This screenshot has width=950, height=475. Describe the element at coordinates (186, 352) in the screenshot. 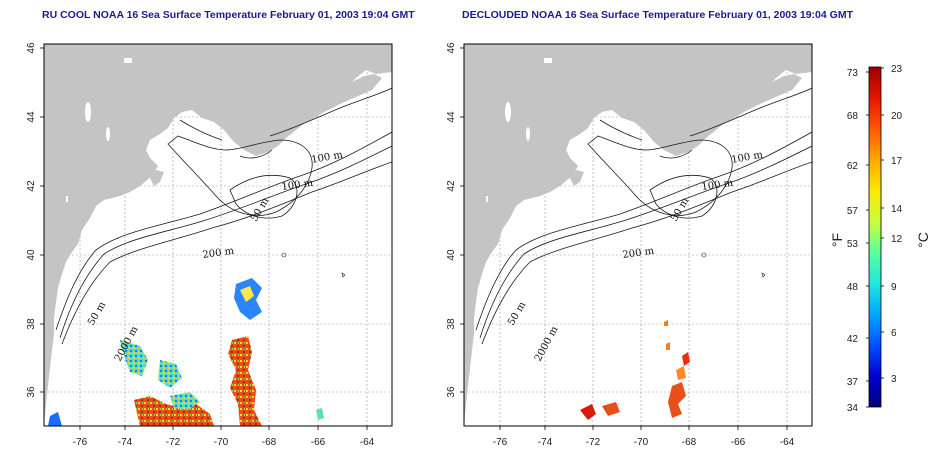

I see `sst-patches-left` at that location.